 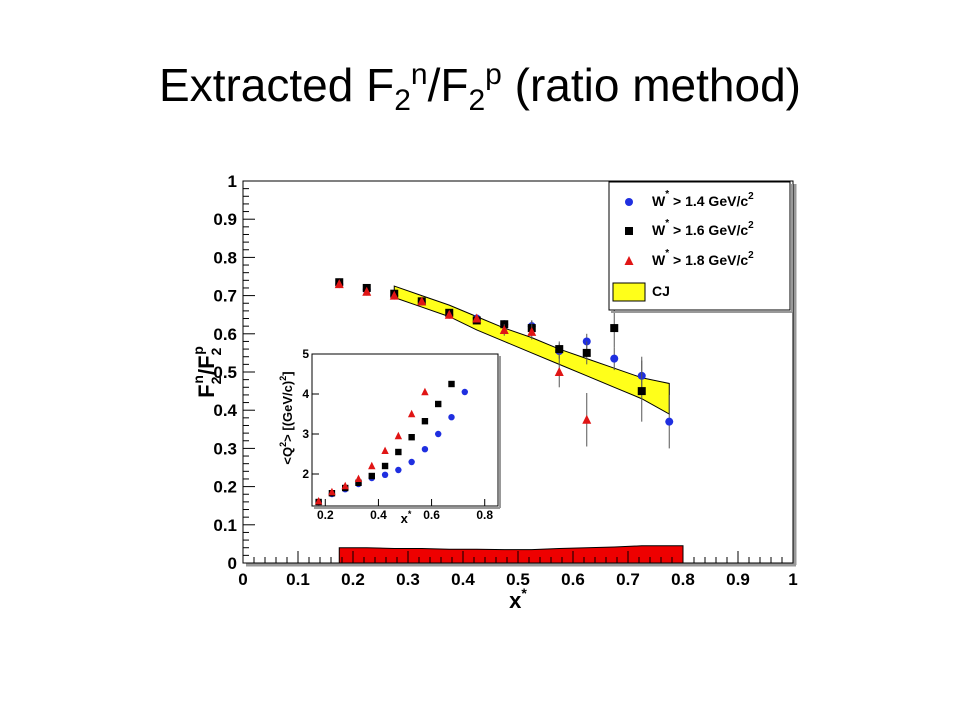 What do you see at coordinates (225, 410) in the screenshot?
I see `y-tick-label: 0.4` at bounding box center [225, 410].